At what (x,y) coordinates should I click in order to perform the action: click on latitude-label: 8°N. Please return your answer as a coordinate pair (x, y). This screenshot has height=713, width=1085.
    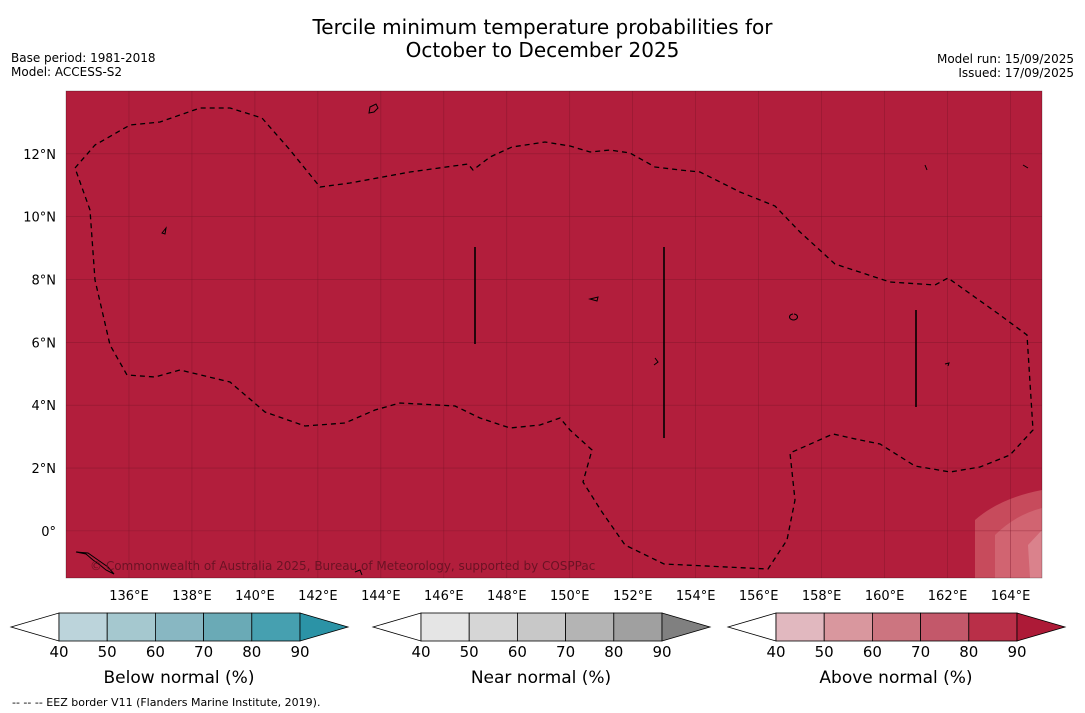
    Looking at the image, I should click on (44, 281).